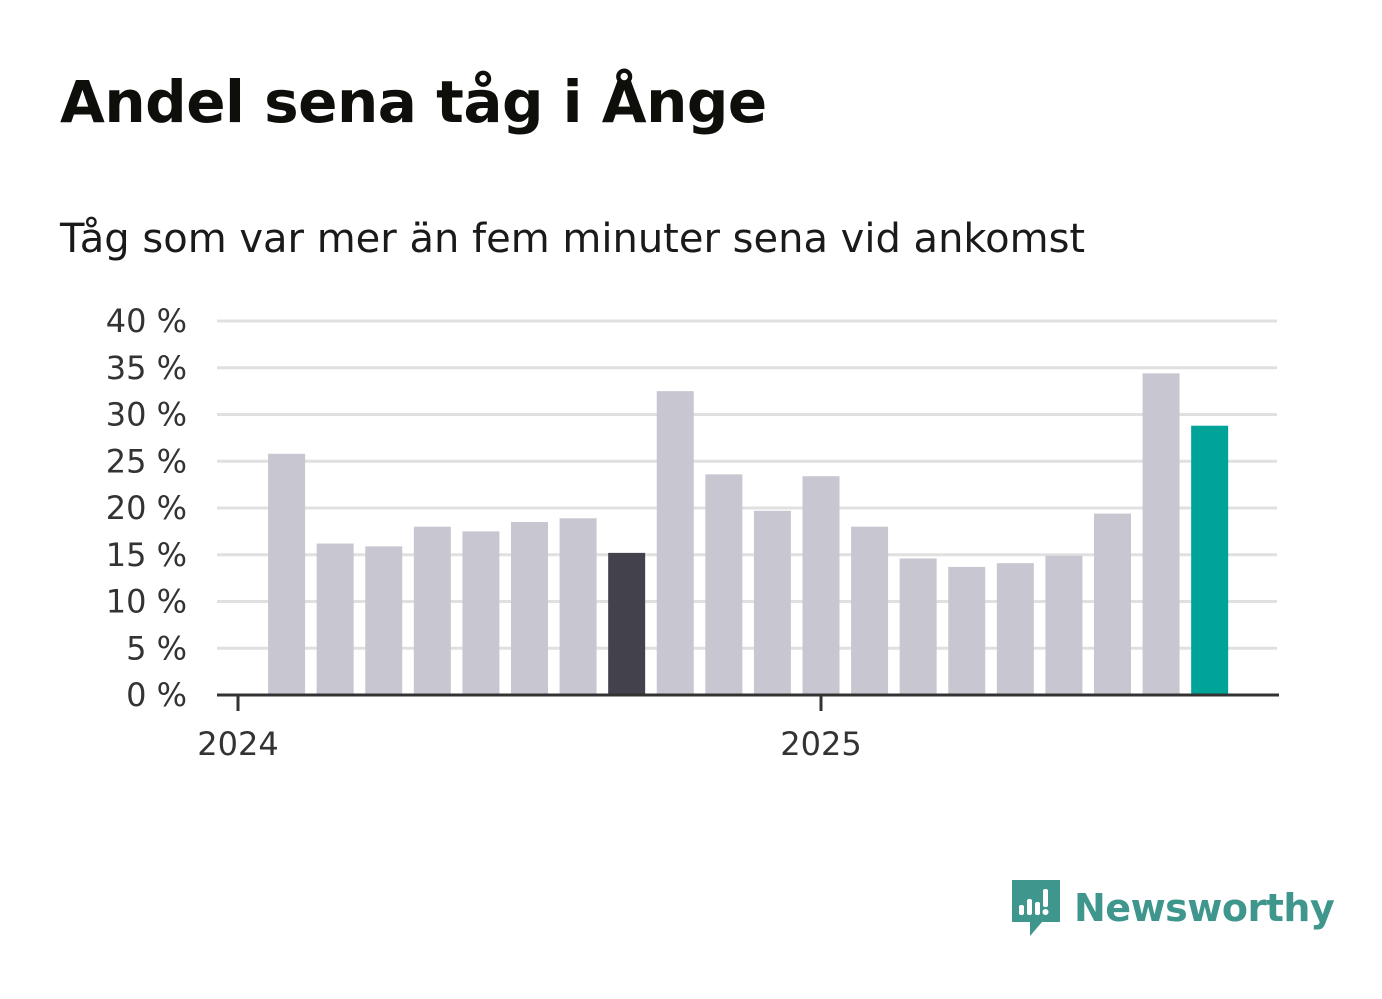 This screenshot has width=1382, height=999. I want to click on y-tick-label: 40 %, so click(146, 321).